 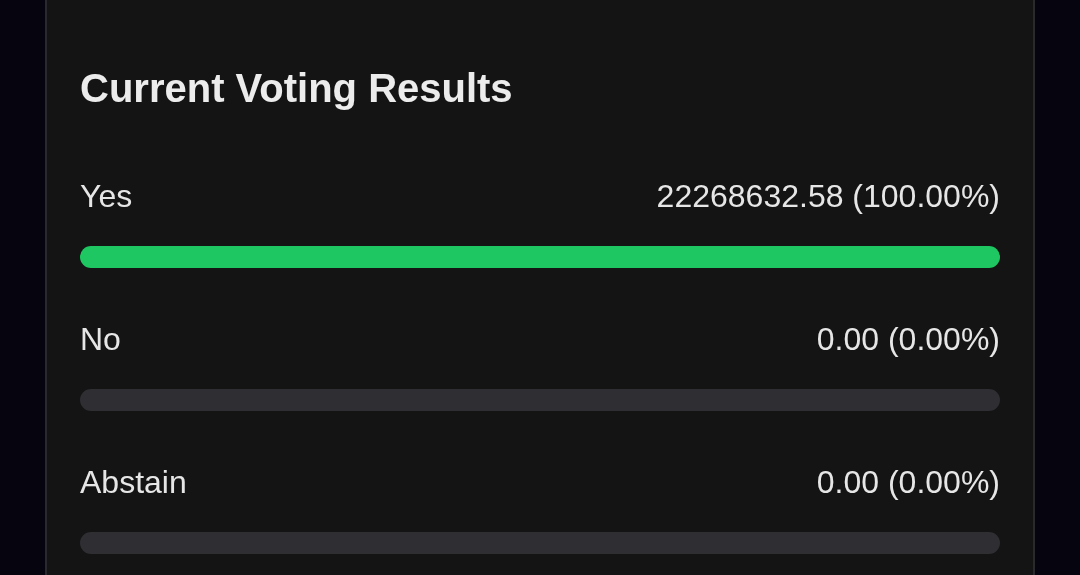 What do you see at coordinates (106, 196) in the screenshot?
I see `y-tick-label: Yes` at bounding box center [106, 196].